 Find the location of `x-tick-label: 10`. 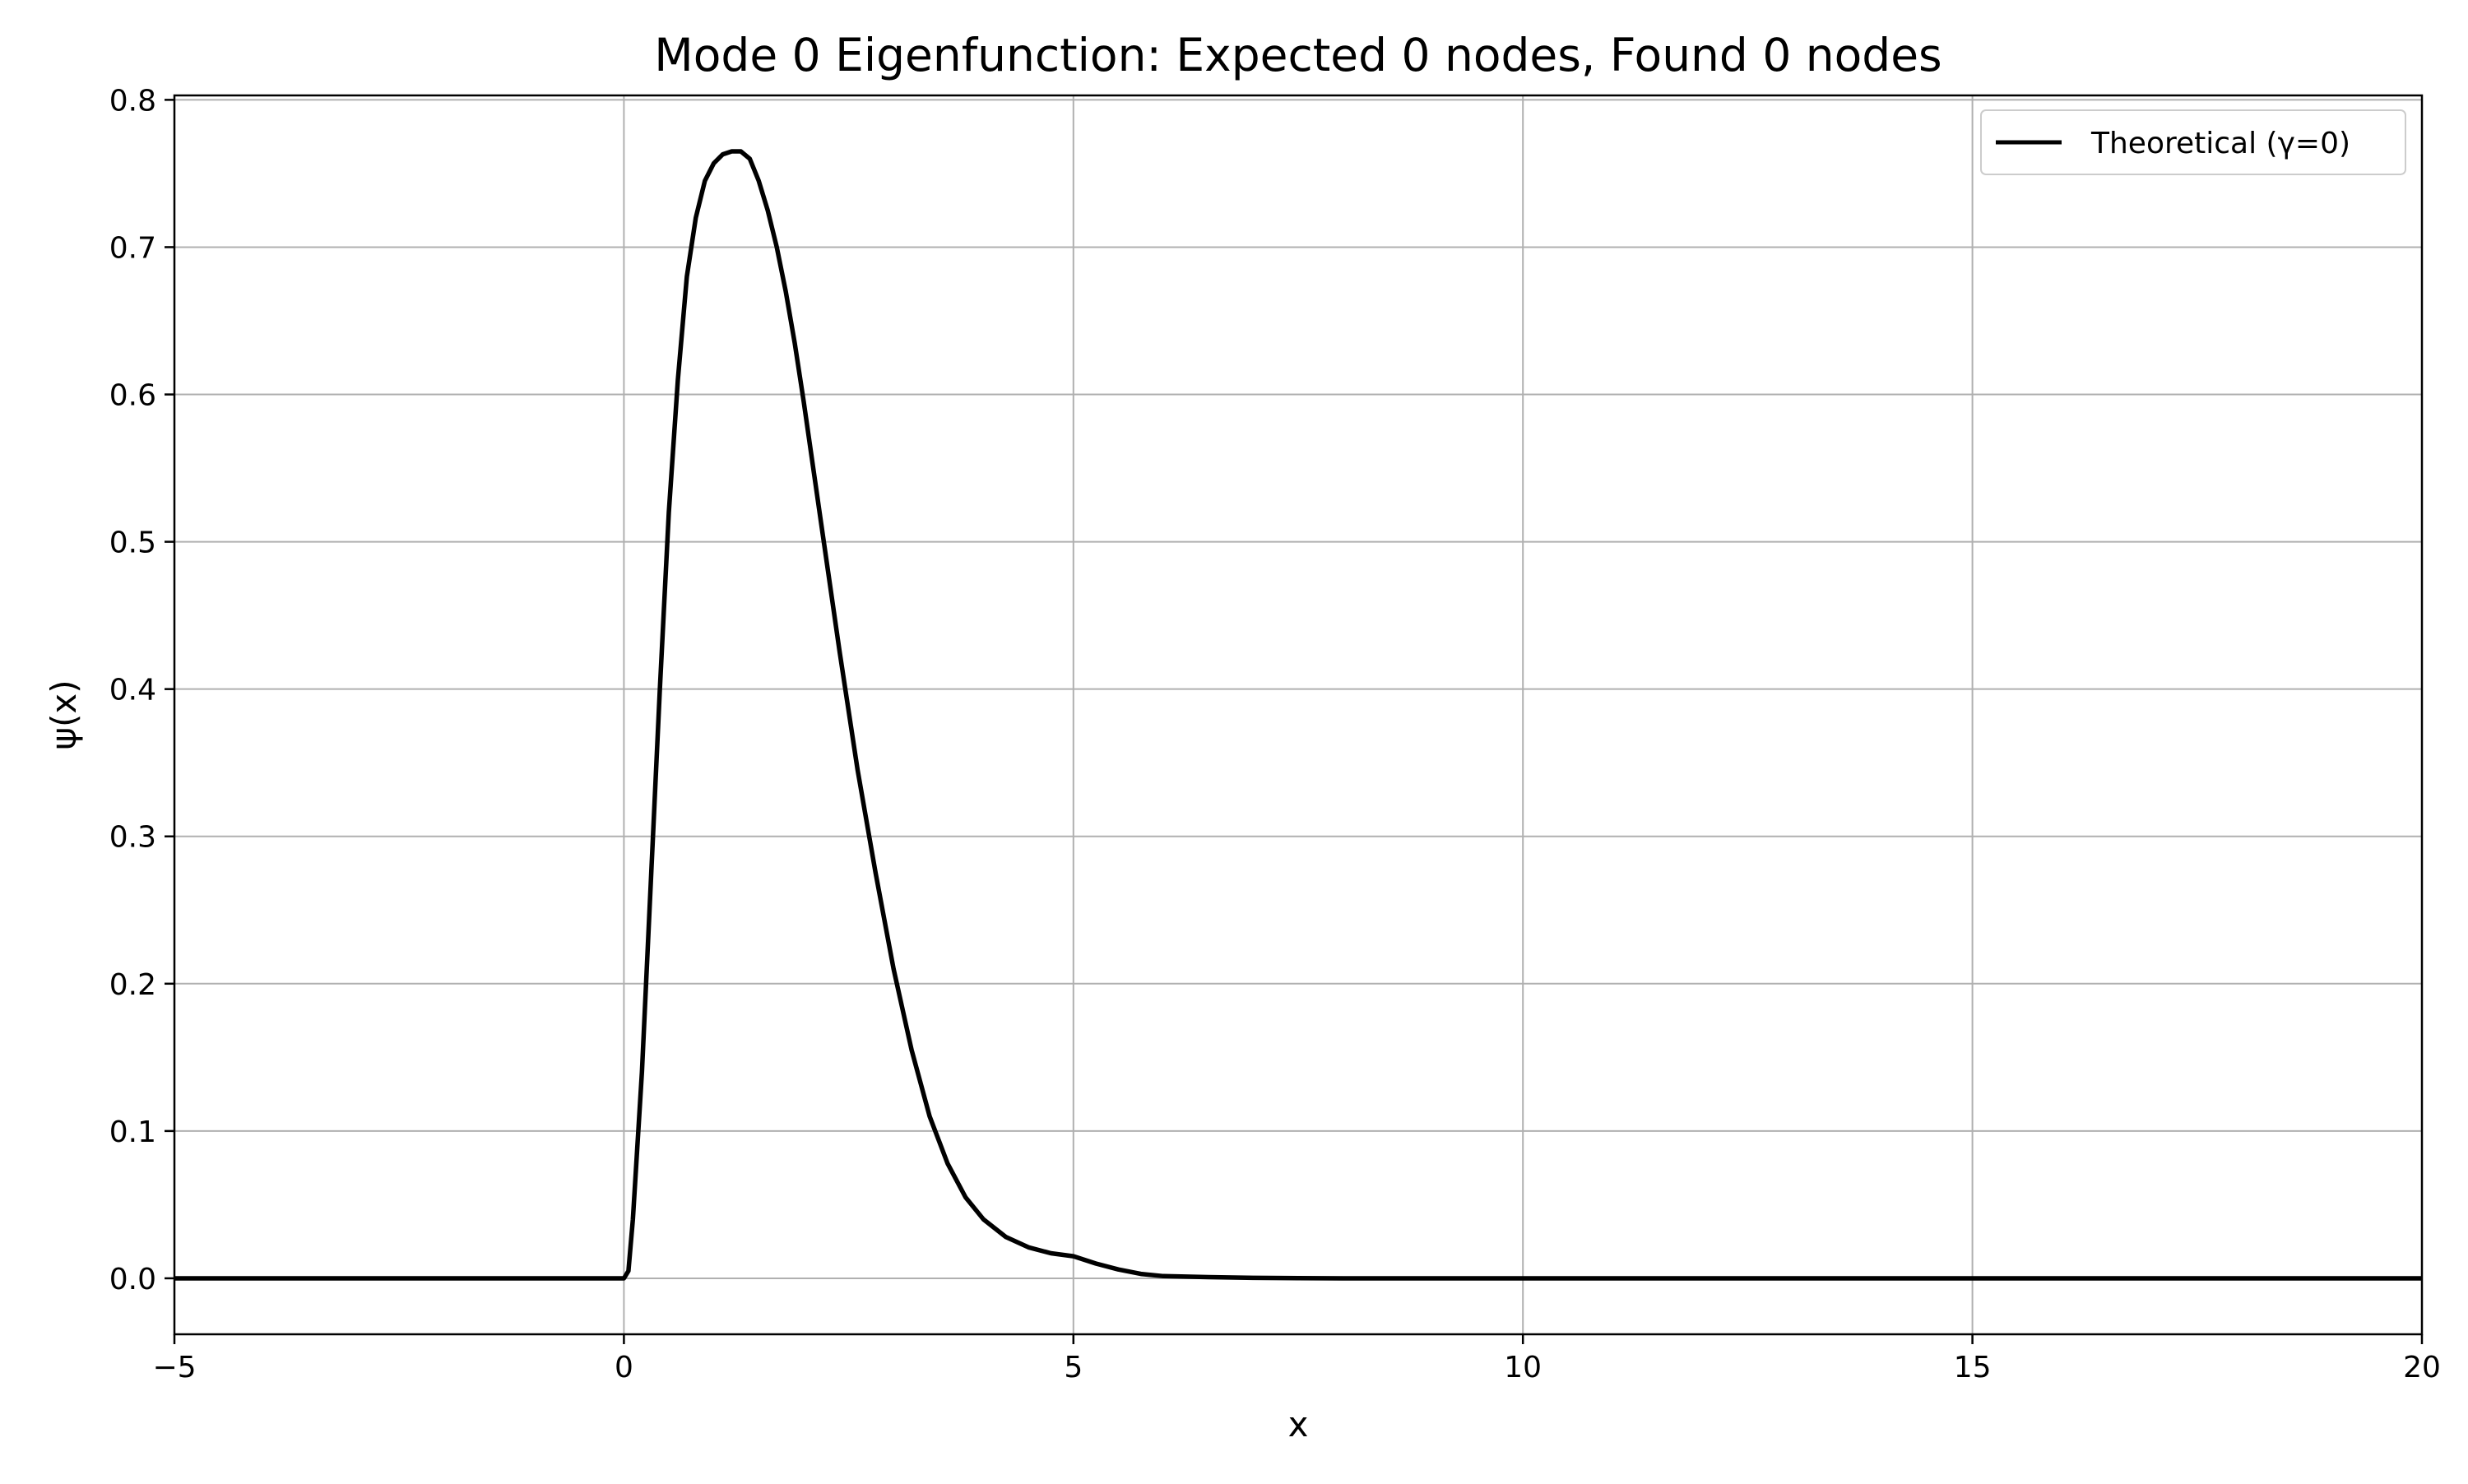

x-tick-label: 10 is located at coordinates (1523, 1367).